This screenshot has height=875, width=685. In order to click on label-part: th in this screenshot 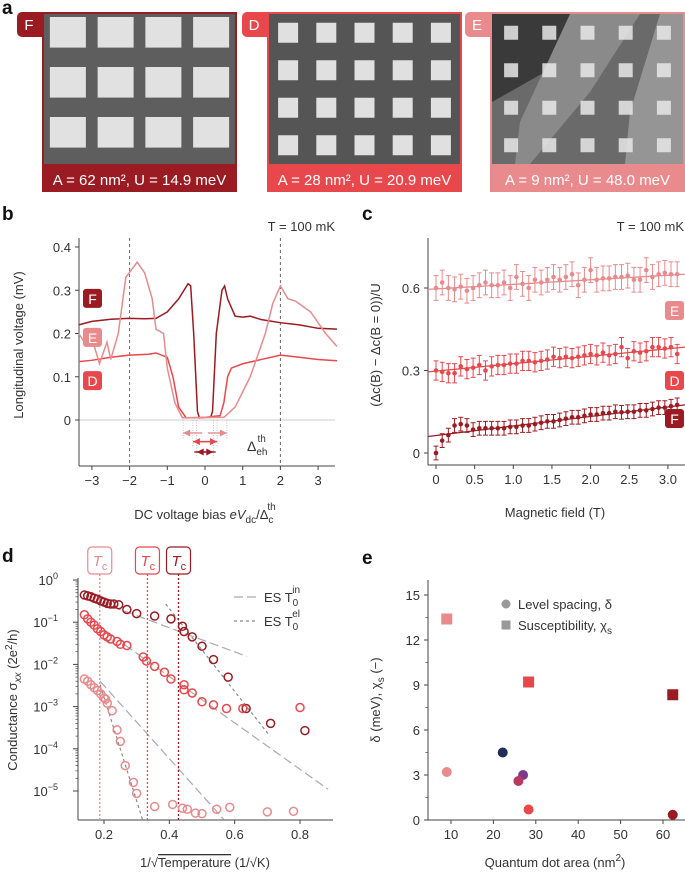, I will do `click(271, 507)`.